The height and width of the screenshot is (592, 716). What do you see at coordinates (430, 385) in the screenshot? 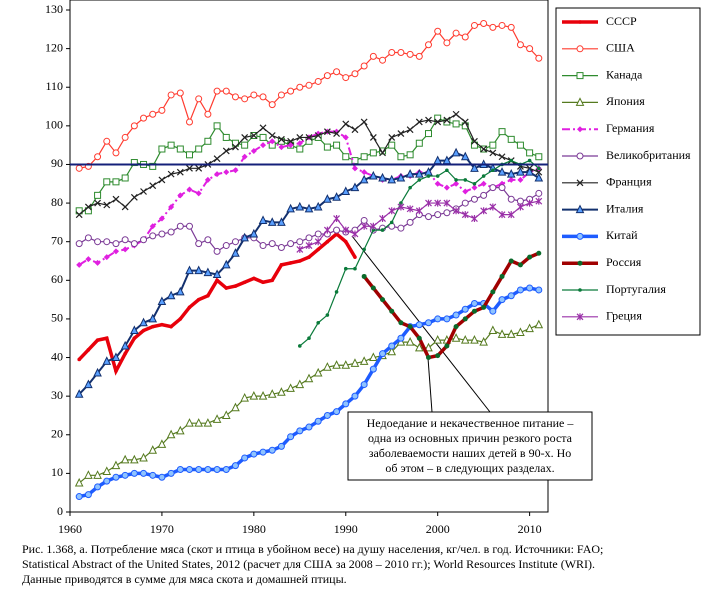
I see `annotation-arrow` at bounding box center [430, 385].